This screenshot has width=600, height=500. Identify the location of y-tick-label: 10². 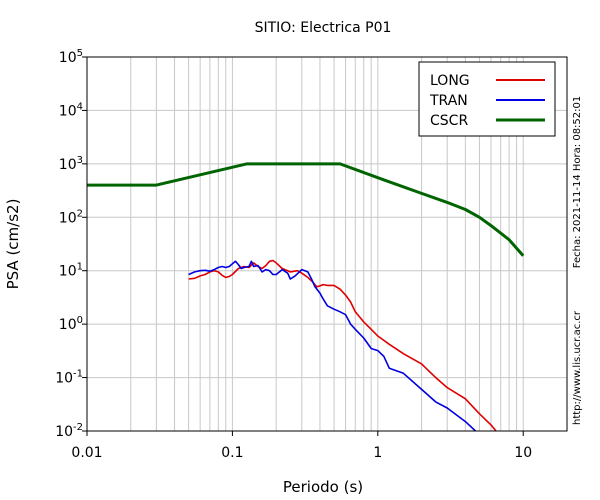
(71, 217).